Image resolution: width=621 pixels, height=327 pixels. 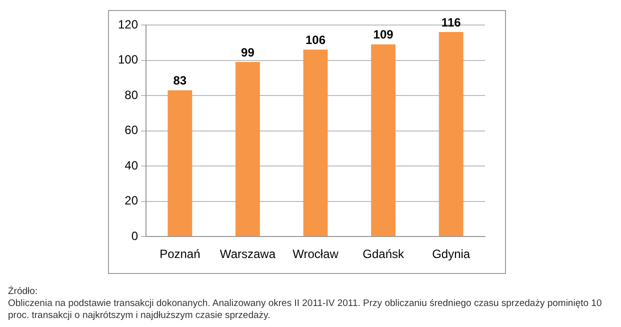 I want to click on y-tick-label: 120, so click(x=128, y=24).